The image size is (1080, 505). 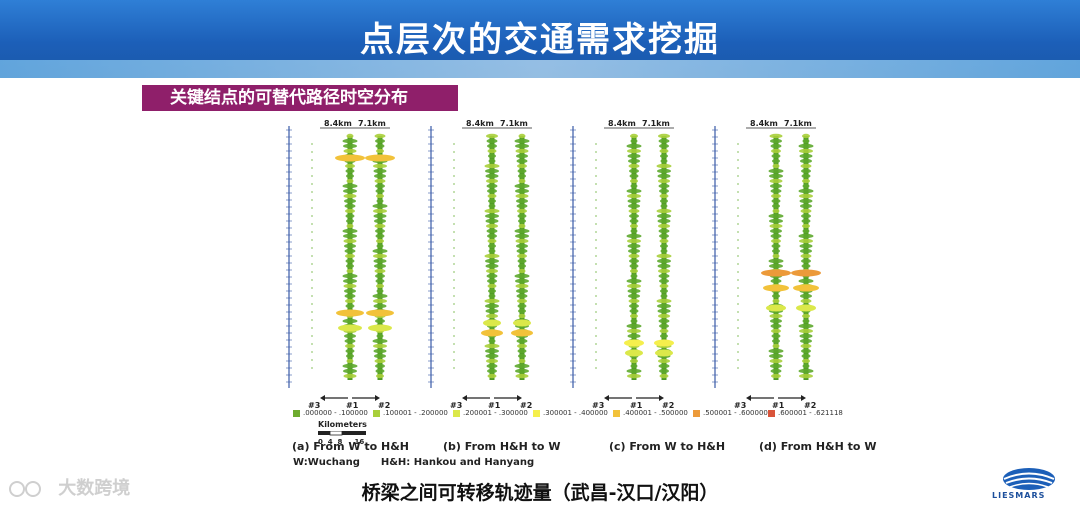 What do you see at coordinates (342, 433) in the screenshot?
I see `scale-bar-graphic` at bounding box center [342, 433].